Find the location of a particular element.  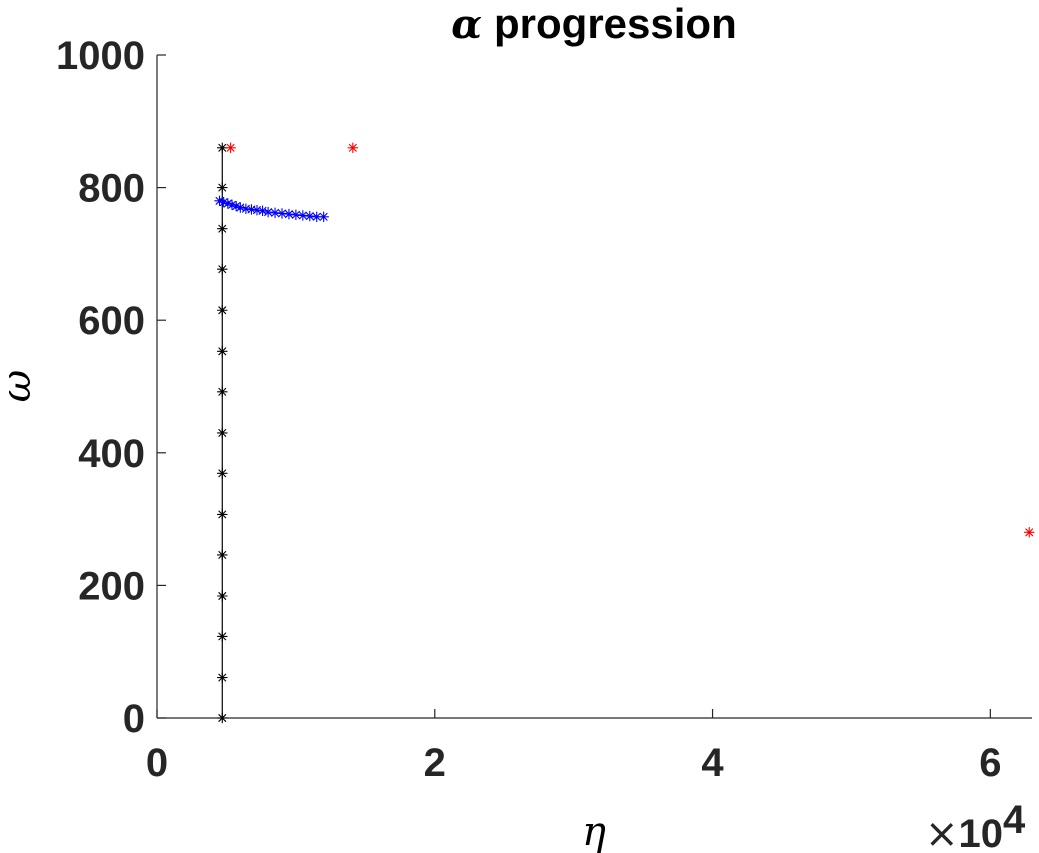

y-tick-label: 800 is located at coordinates (111, 189).